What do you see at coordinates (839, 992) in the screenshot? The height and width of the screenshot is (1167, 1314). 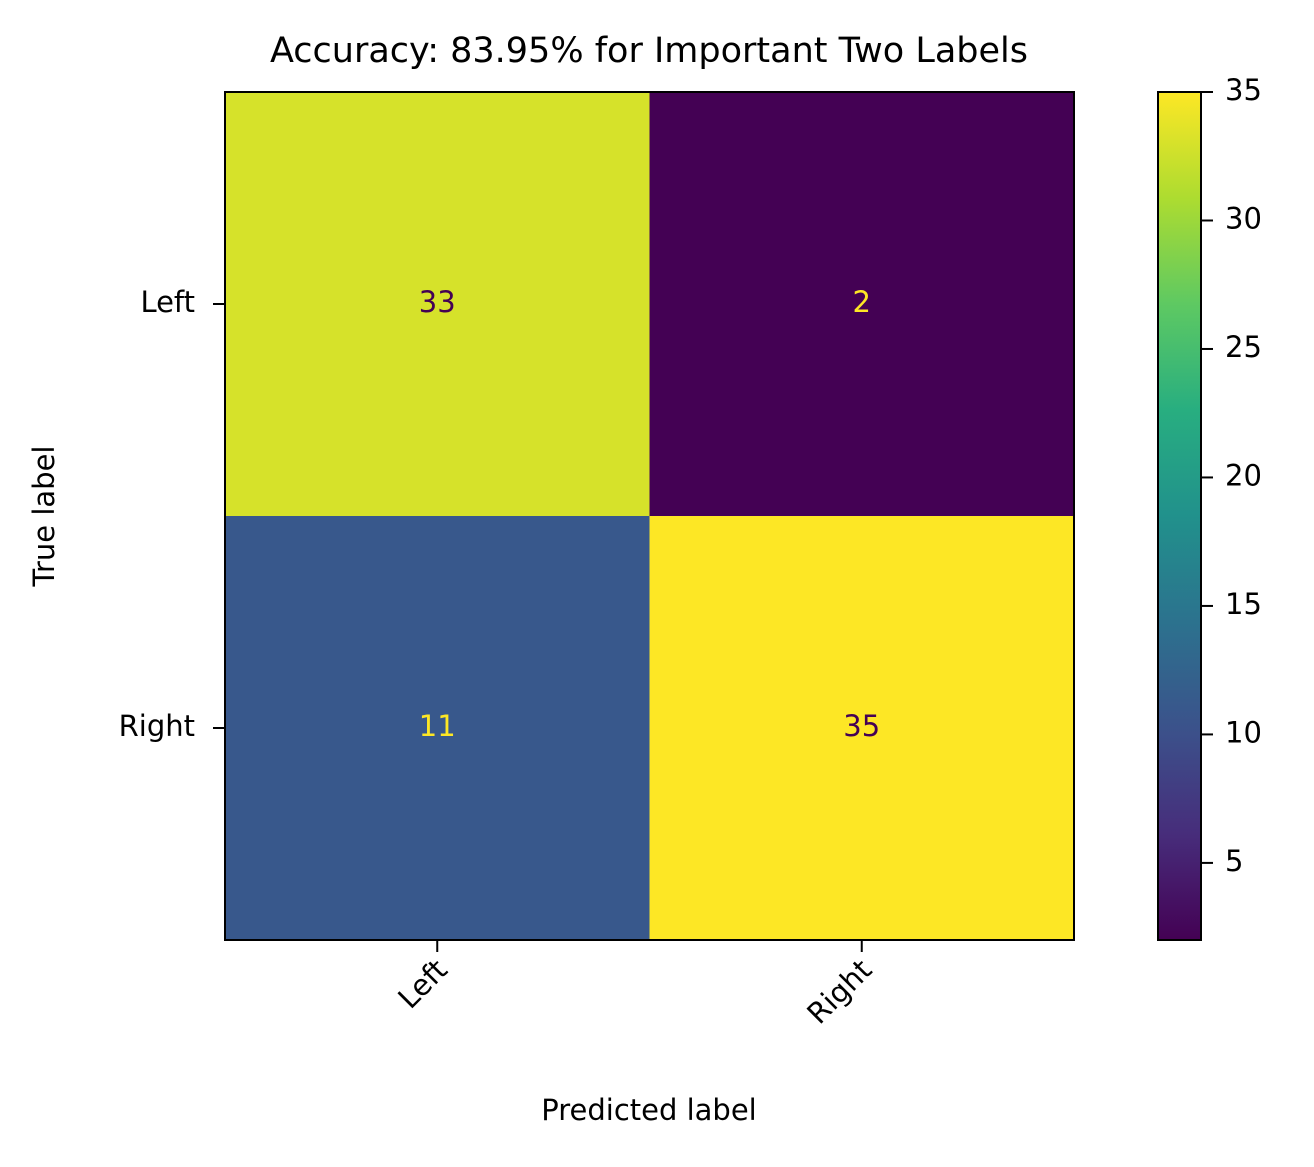 I see `x-tick-label: Right` at bounding box center [839, 992].